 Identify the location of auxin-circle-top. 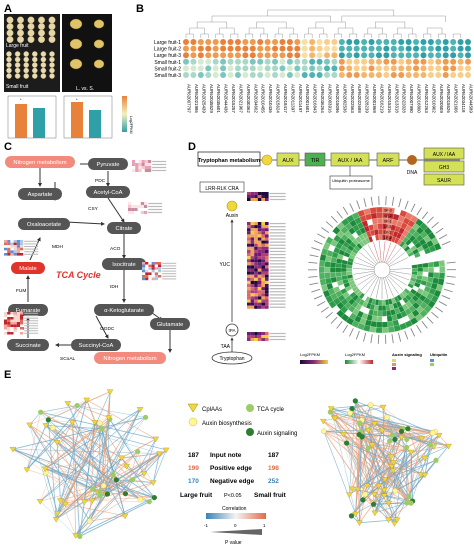
(267, 160).